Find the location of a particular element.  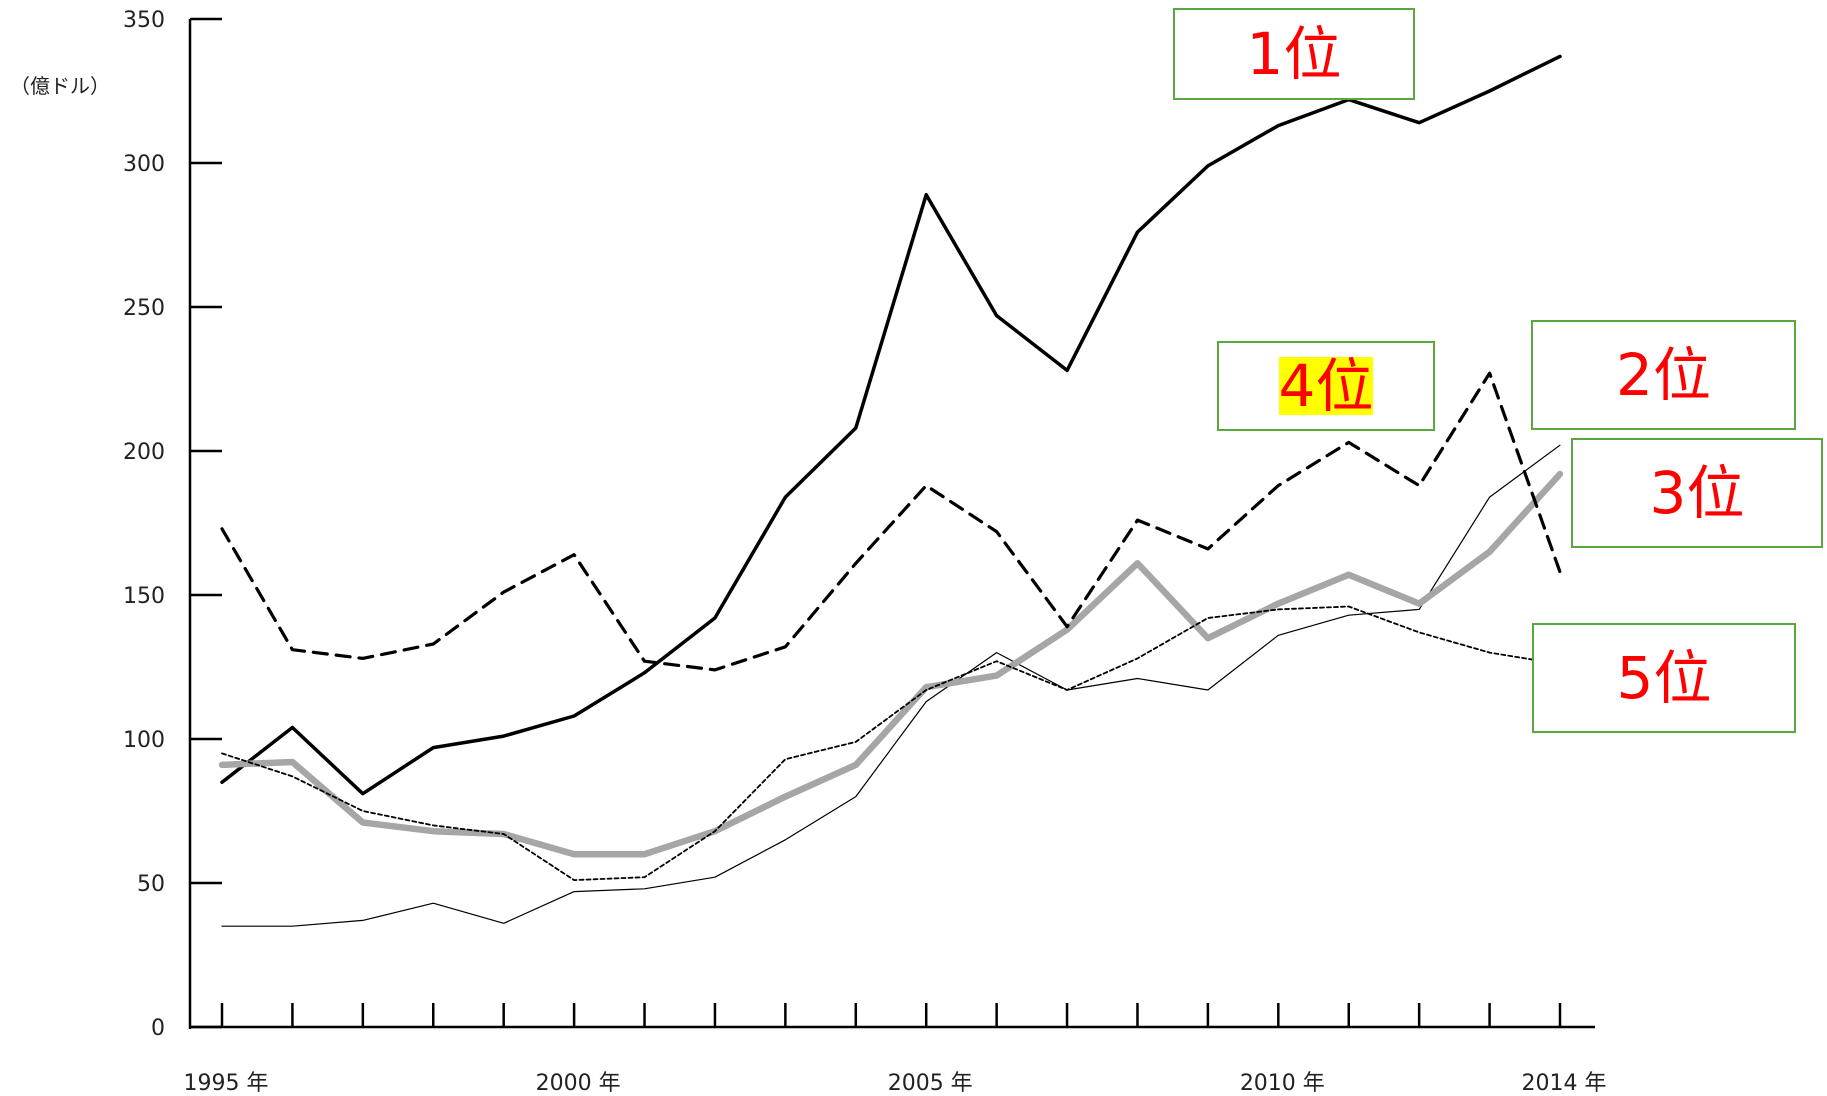

y-tick-label-200: 200 is located at coordinates (144, 452).